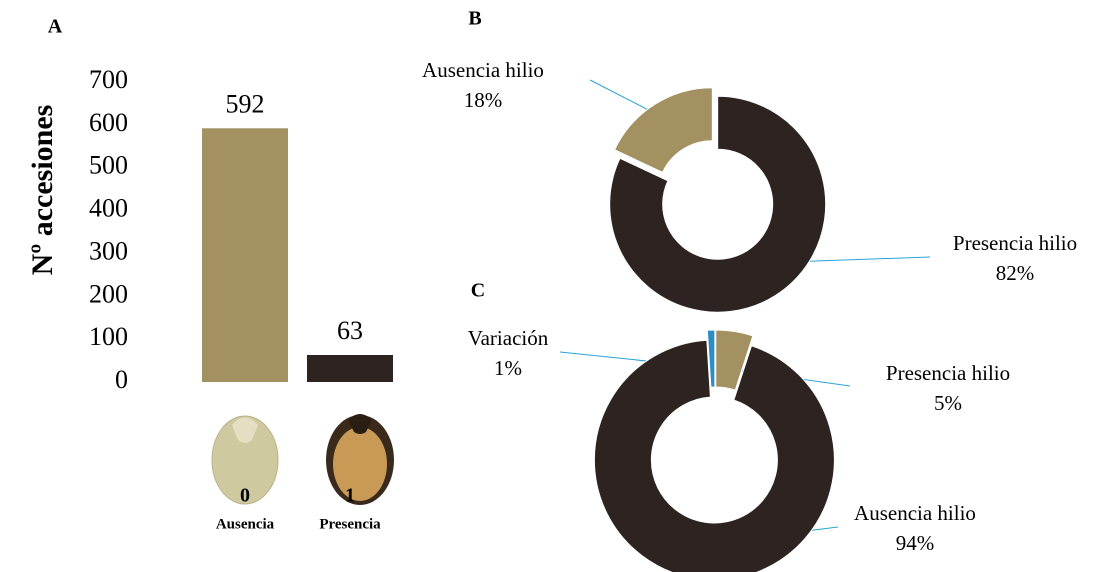  What do you see at coordinates (108, 336) in the screenshot?
I see `y-tick-label: 100` at bounding box center [108, 336].